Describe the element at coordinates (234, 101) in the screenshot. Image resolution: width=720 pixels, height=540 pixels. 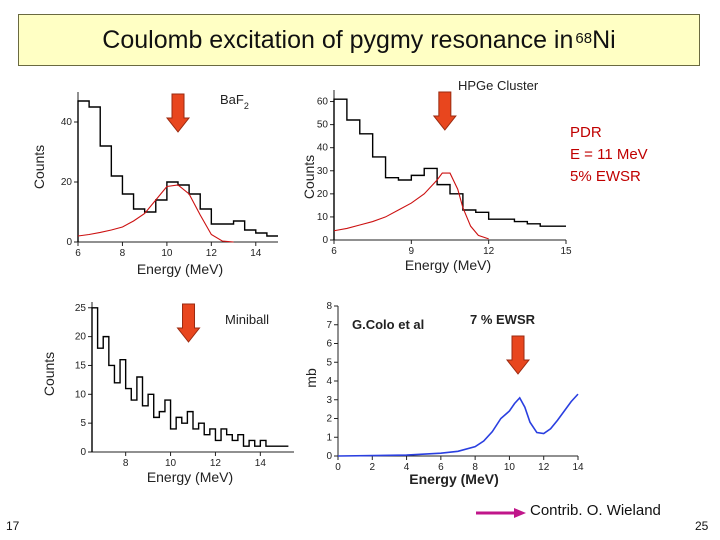
I see `panel-label: BaF2` at that location.